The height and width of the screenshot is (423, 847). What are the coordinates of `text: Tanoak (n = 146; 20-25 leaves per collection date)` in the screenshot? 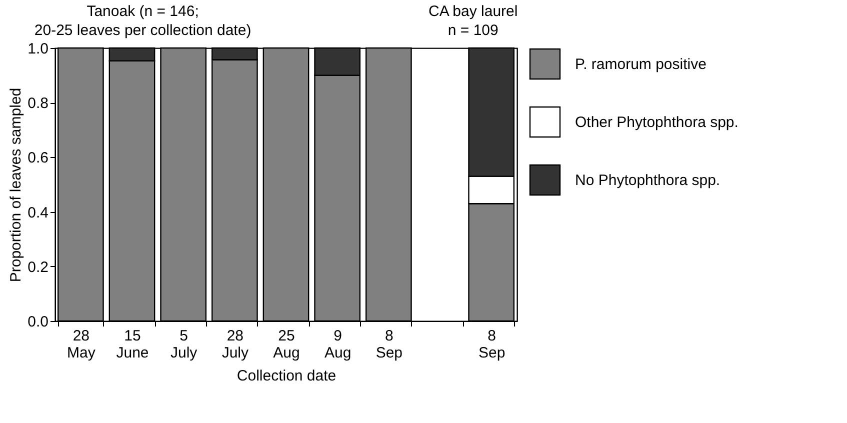 It's located at (143, 21).